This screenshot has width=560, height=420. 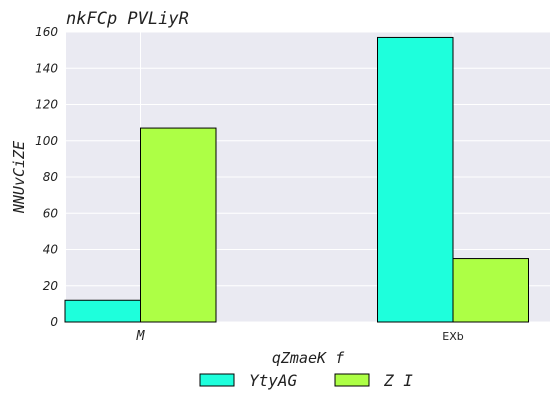 I want to click on chart-title: nkFCp PVLiyR, so click(x=127, y=19).